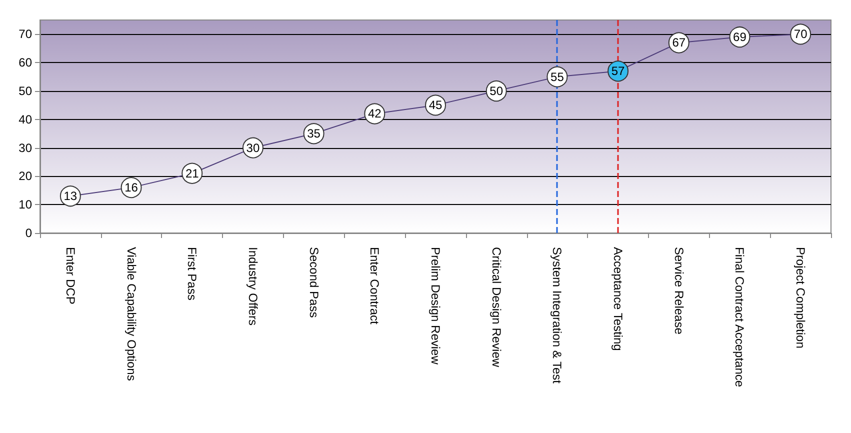 The width and height of the screenshot is (851, 433). Describe the element at coordinates (25, 205) in the screenshot. I see `y-tick-label: 10` at that location.